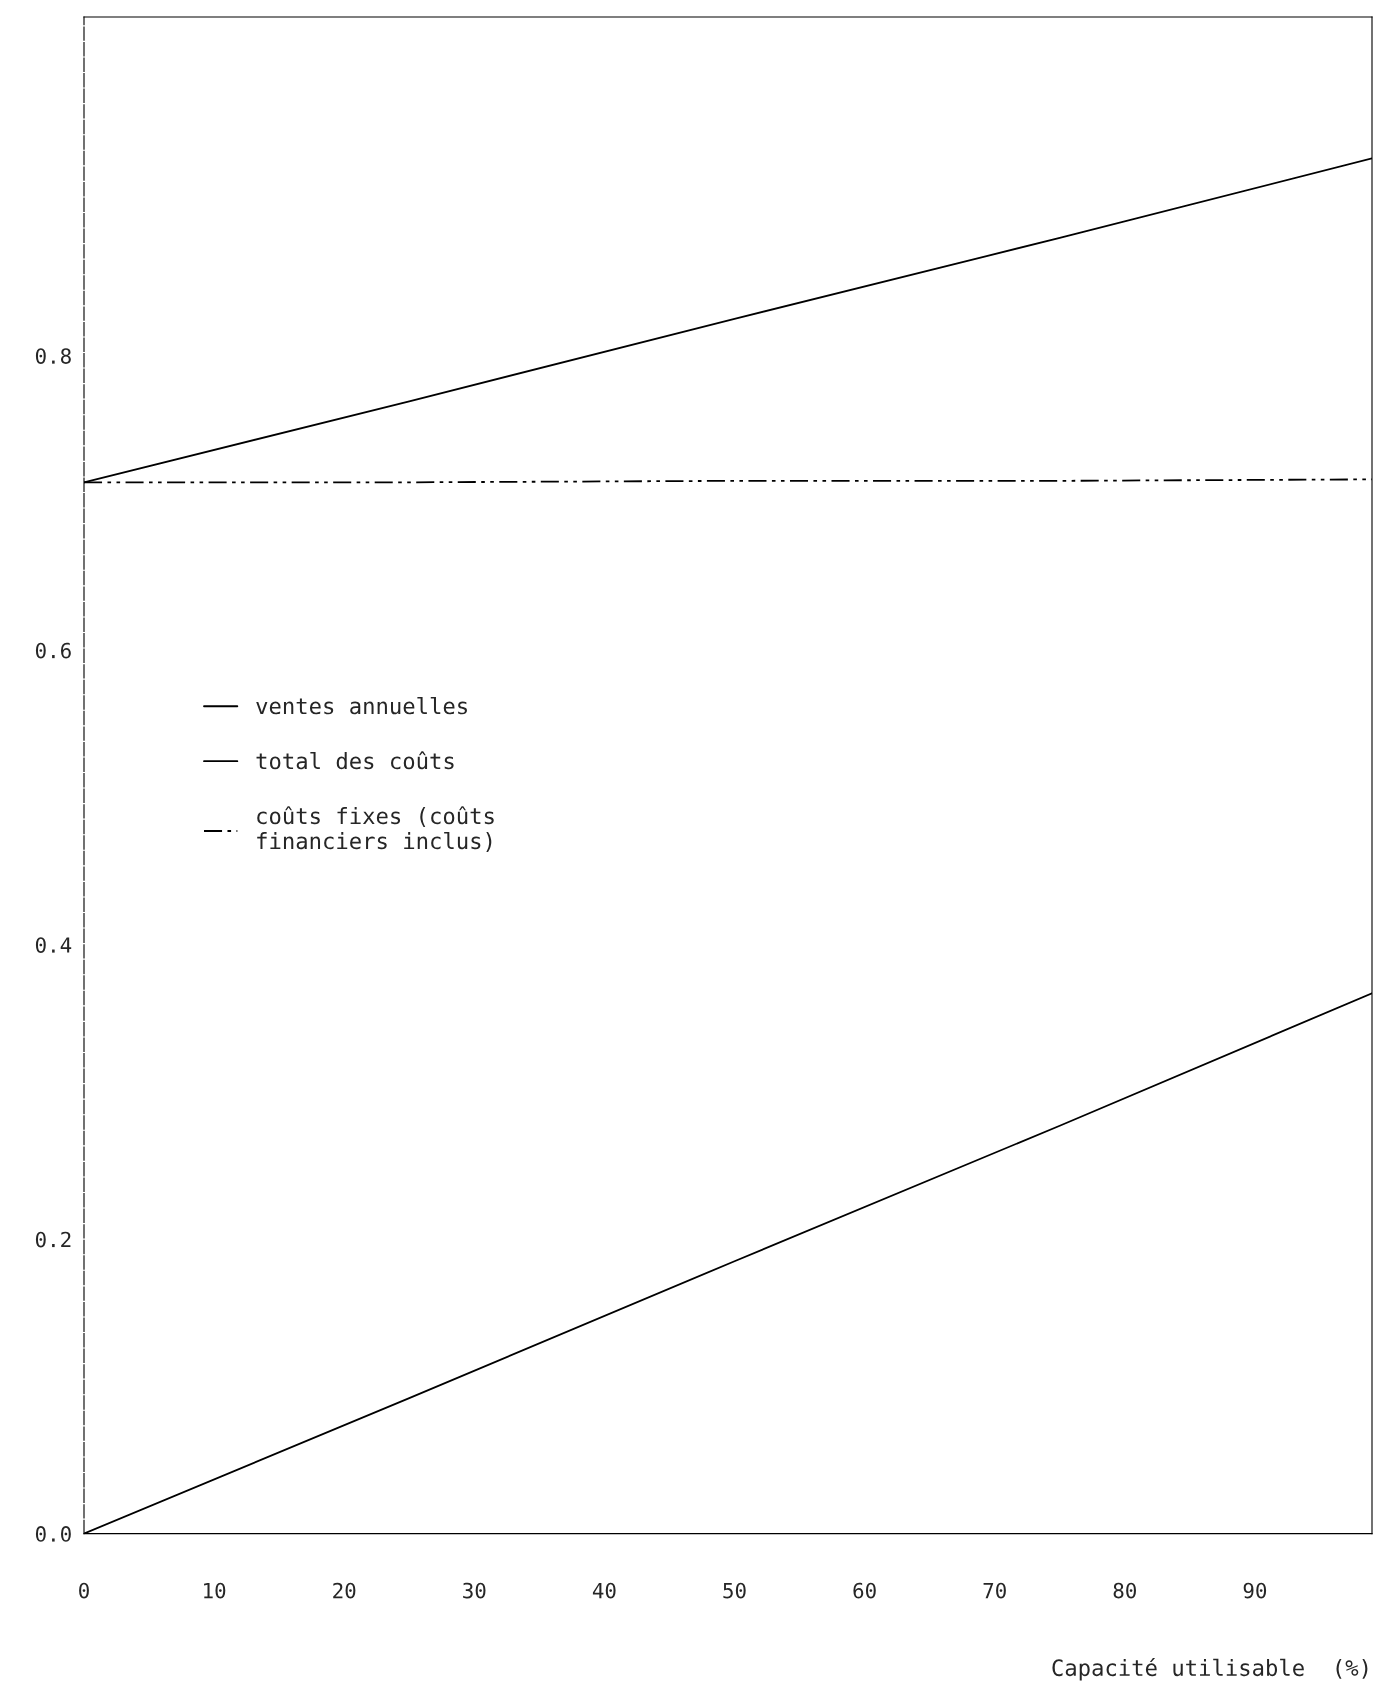 The width and height of the screenshot is (1400, 1704). What do you see at coordinates (361, 706) in the screenshot?
I see `legend-label: ventes annuelles` at bounding box center [361, 706].